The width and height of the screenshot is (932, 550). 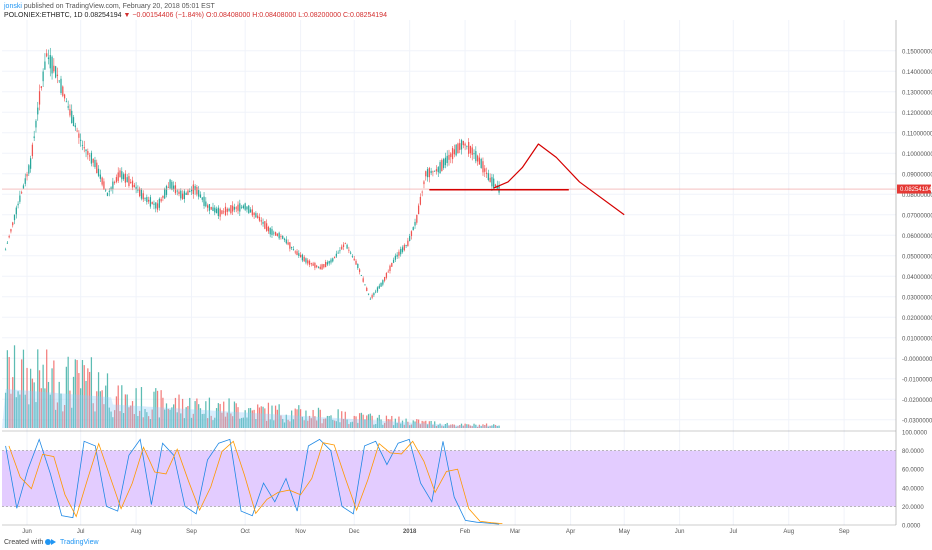 What do you see at coordinates (79, 542) in the screenshot?
I see `tradingview-brand: TradingView` at bounding box center [79, 542].